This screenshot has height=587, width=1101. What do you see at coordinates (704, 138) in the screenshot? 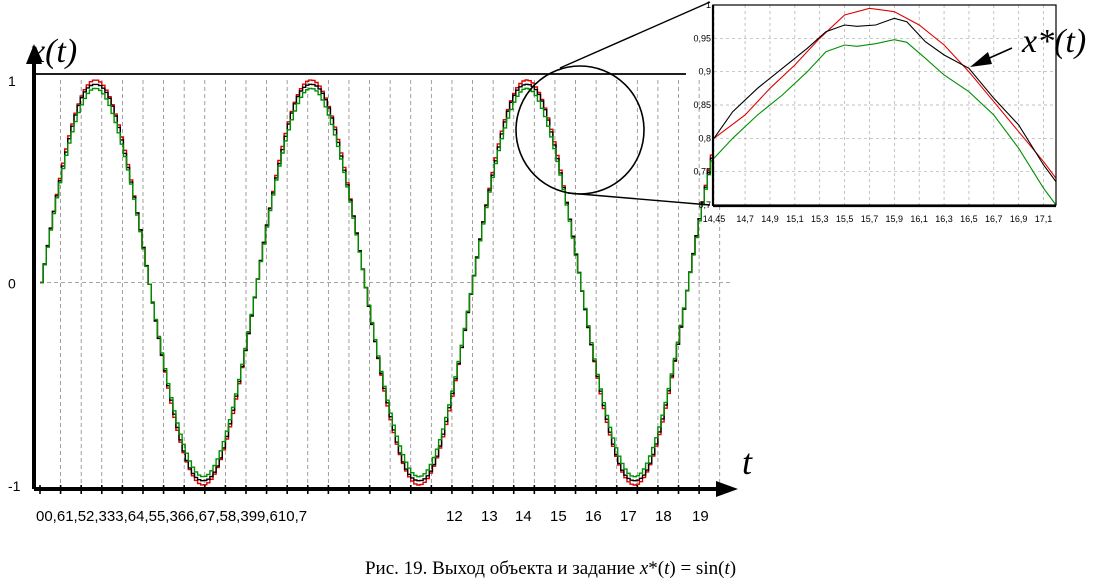
I see `inset-y-tick-label: 0,8` at bounding box center [704, 138].